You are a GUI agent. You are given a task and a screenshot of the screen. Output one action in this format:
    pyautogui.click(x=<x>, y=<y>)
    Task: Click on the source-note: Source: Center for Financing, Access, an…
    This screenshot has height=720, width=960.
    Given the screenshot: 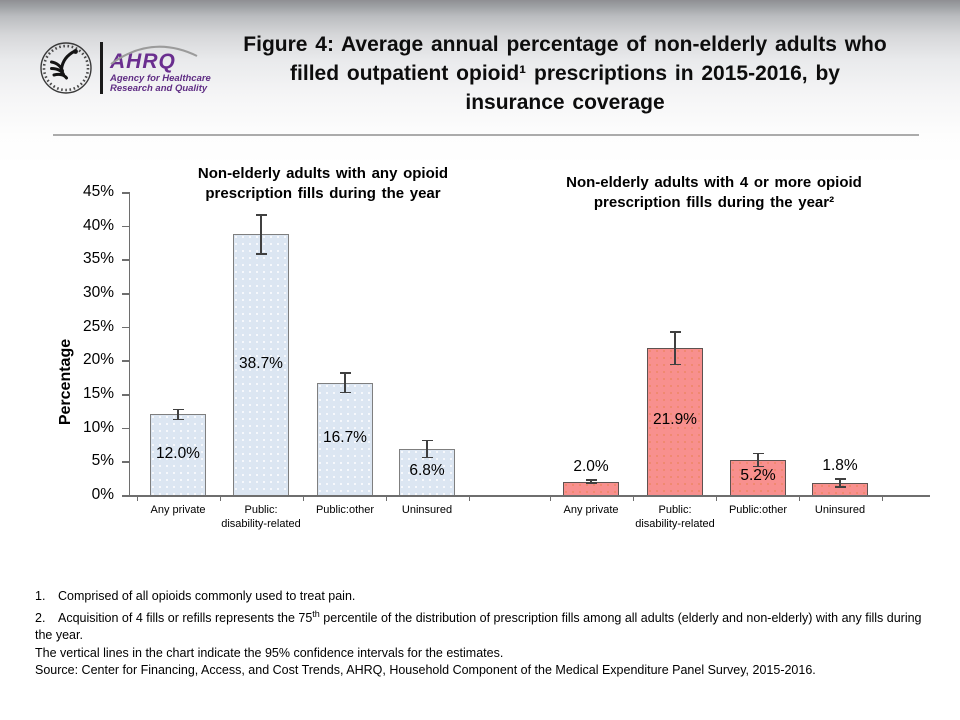 What is the action you would take?
    pyautogui.click(x=425, y=670)
    